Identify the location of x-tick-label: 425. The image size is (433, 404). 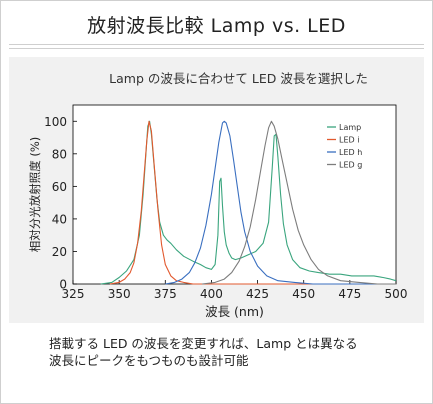
(257, 294).